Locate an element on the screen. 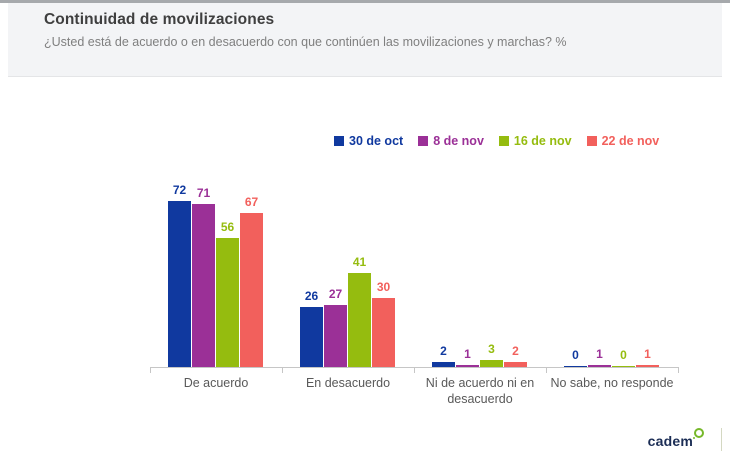 Image resolution: width=730 pixels, height=455 pixels. category-label-1: En desacuerdo is located at coordinates (348, 383).